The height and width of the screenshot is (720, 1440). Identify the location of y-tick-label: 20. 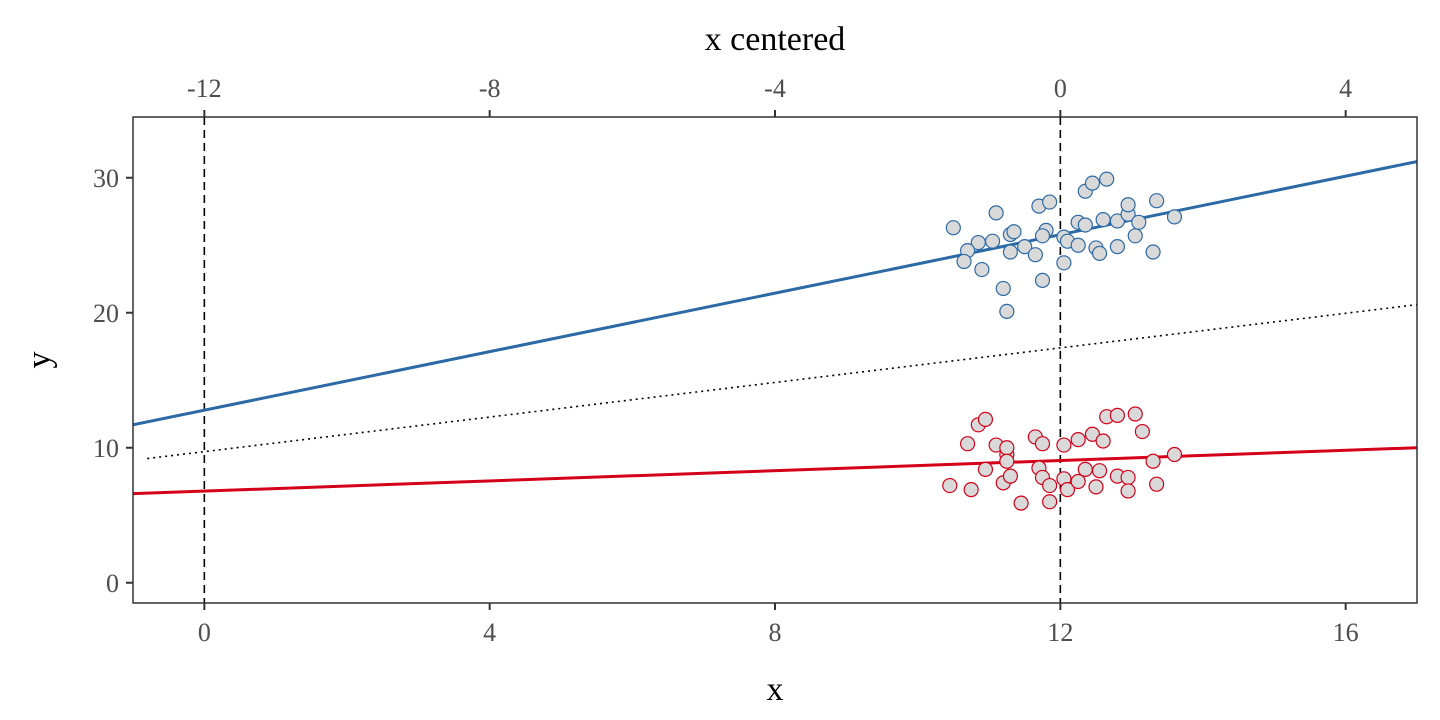
(106, 313).